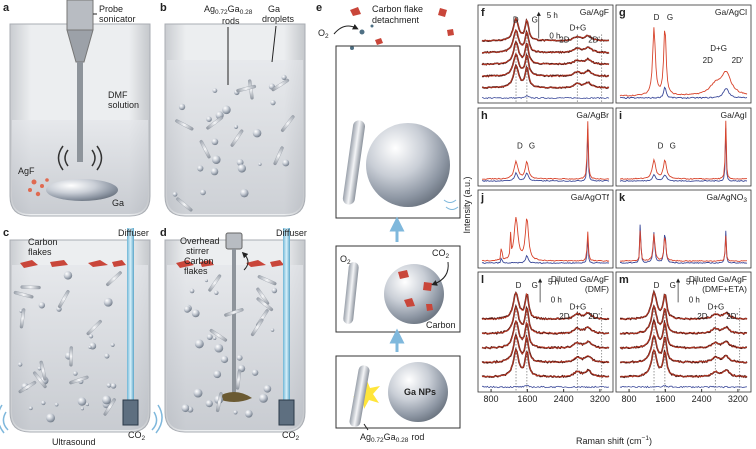 This screenshot has width=756, height=449. What do you see at coordinates (80, 112) in the screenshot?
I see `sonicator-probe` at bounding box center [80, 112].